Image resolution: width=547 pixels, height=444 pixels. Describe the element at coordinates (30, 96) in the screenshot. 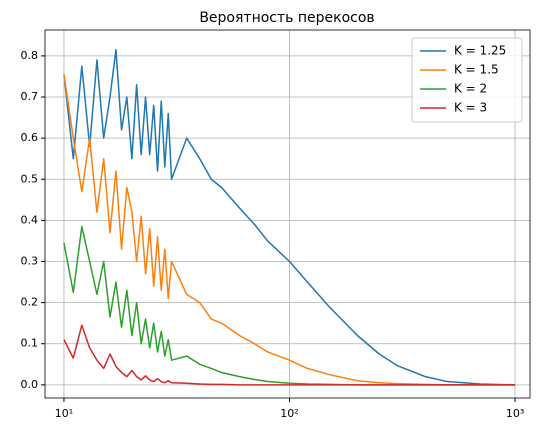

I see `y-tick-label: 0.7` at that location.